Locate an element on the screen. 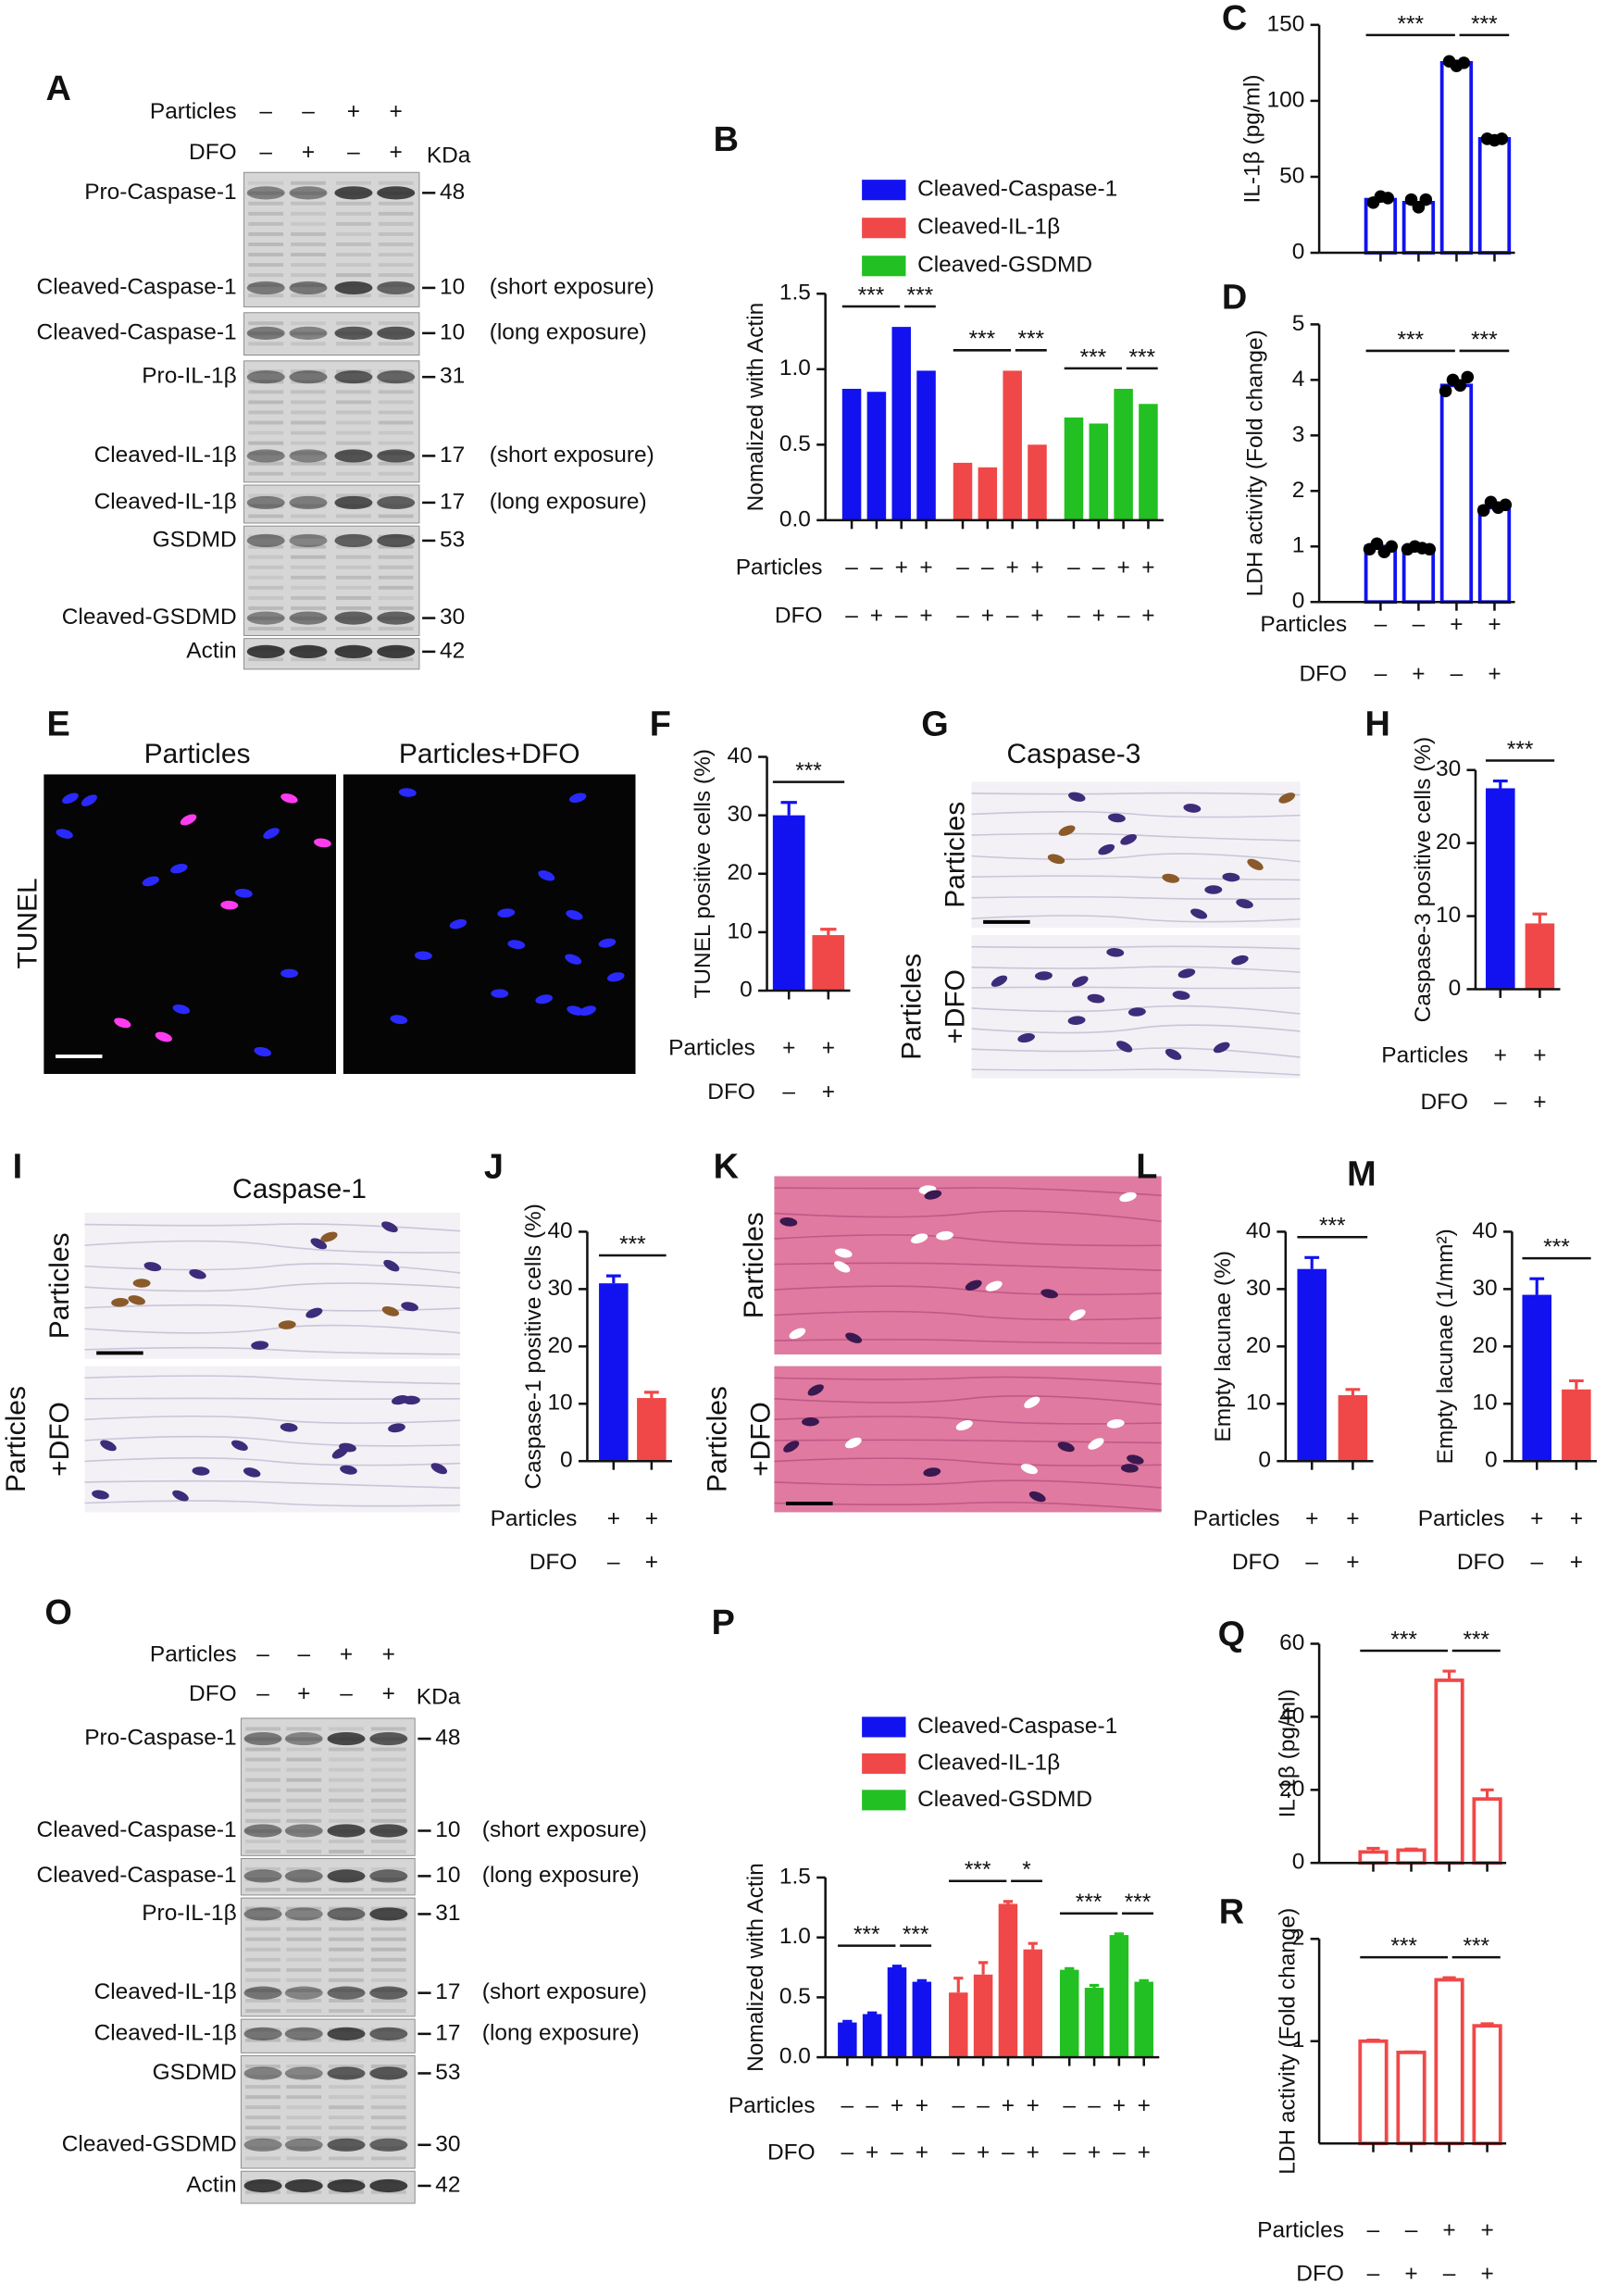  legend-label: Cleaved-GSDMD is located at coordinates (1004, 265).